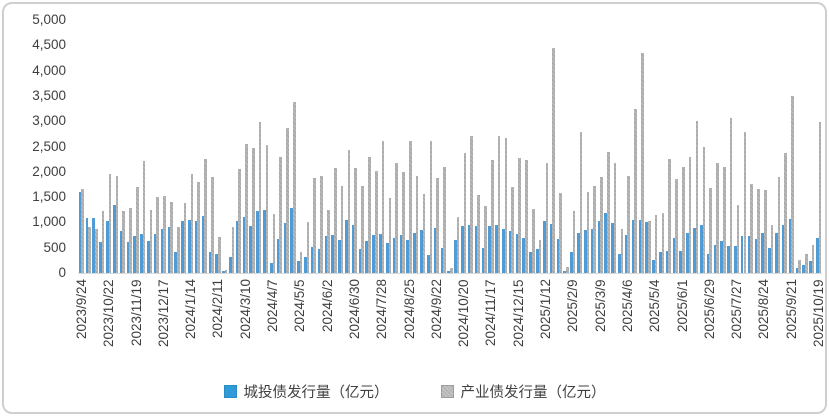  What do you see at coordinates (436, 309) in the screenshot?
I see `x-axis-tick-label: 2024/9/22` at bounding box center [436, 309].